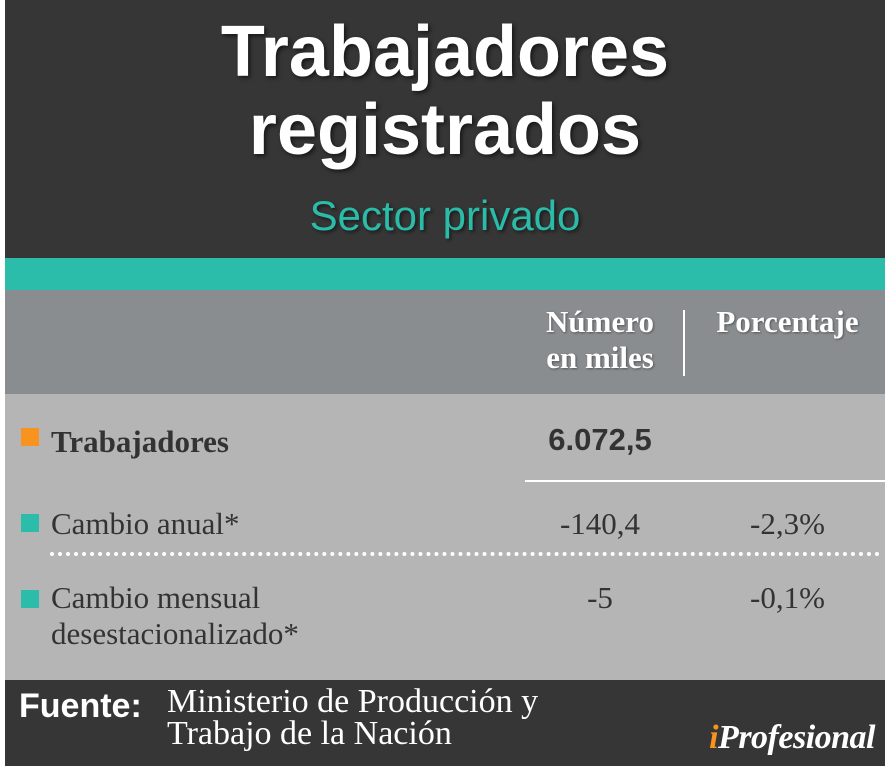 This screenshot has width=890, height=772. I want to click on title-line-2: registrados, so click(445, 130).